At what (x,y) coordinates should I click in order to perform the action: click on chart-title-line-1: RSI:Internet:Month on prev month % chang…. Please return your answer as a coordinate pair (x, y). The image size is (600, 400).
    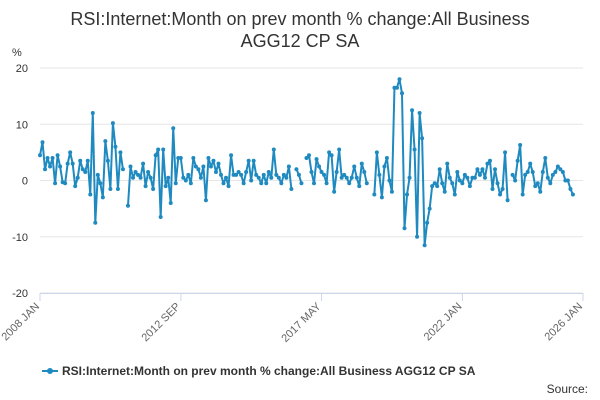
    Looking at the image, I should click on (300, 19).